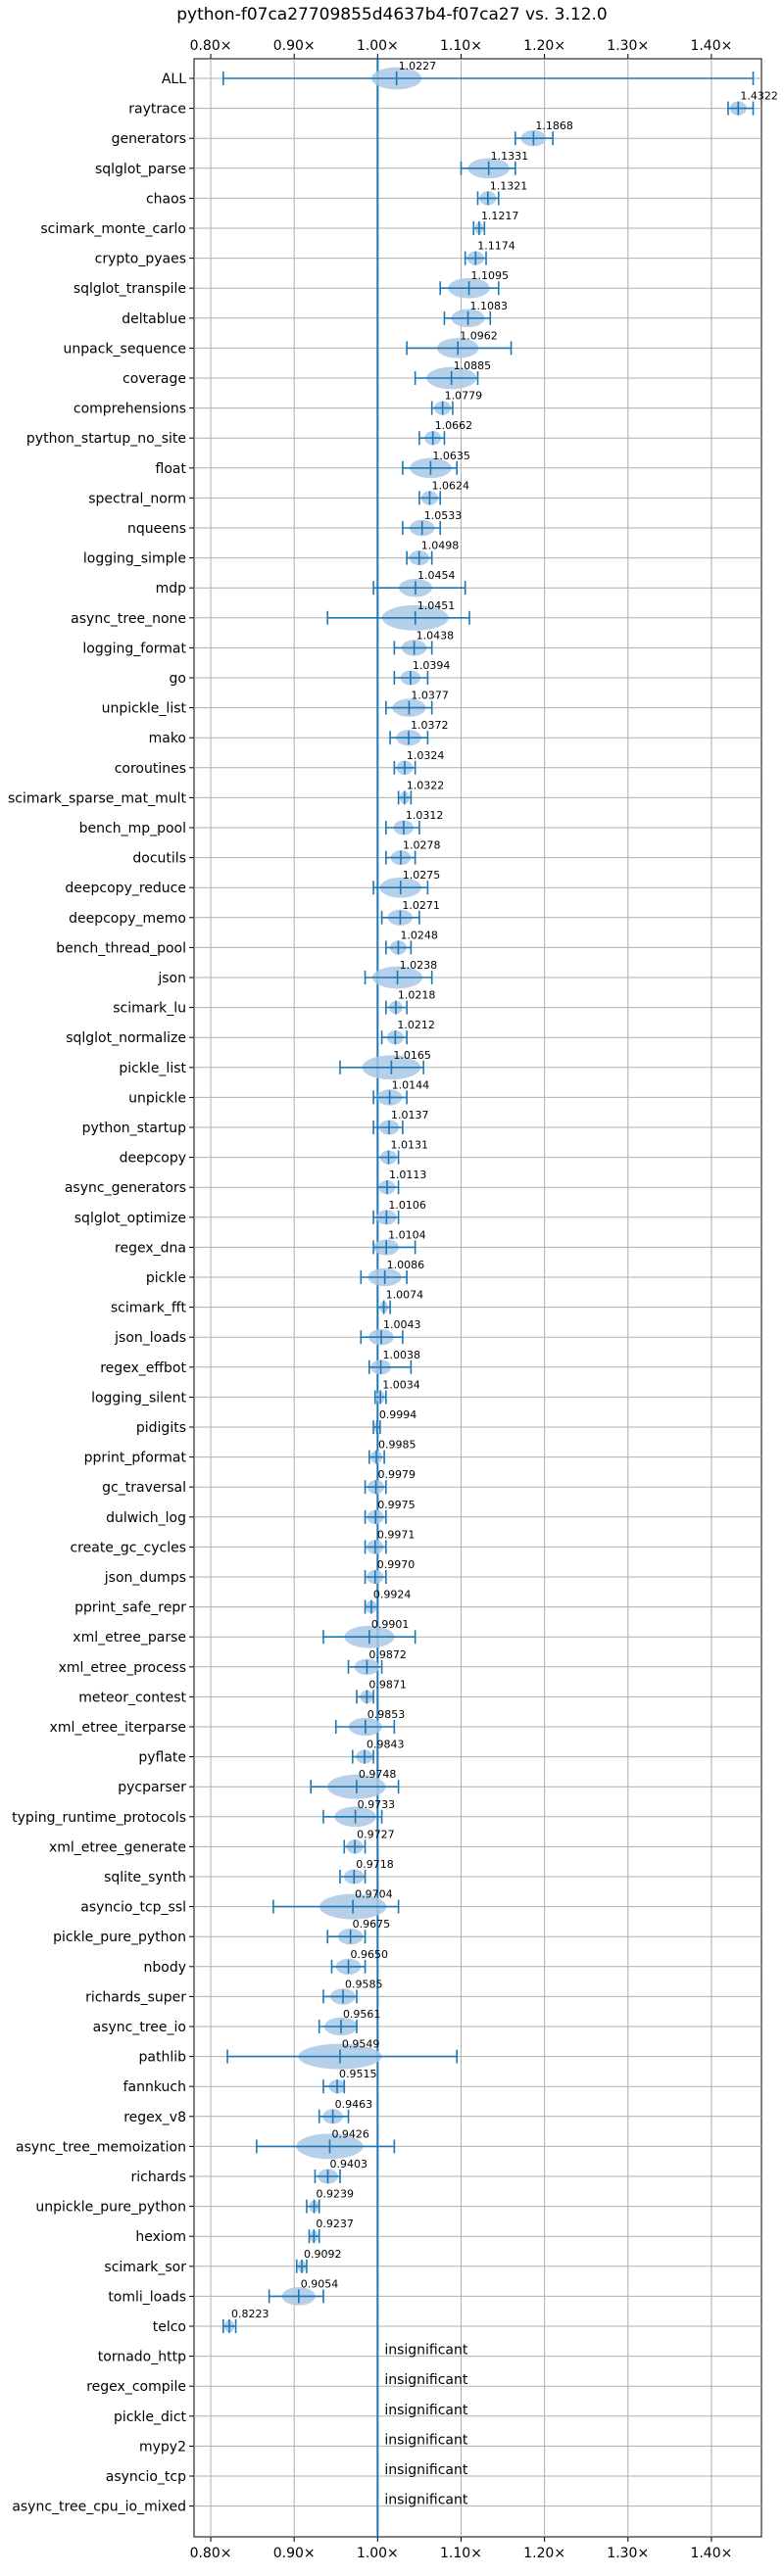 The width and height of the screenshot is (784, 2576). I want to click on violin-bench-mp-pool, so click(402, 828).